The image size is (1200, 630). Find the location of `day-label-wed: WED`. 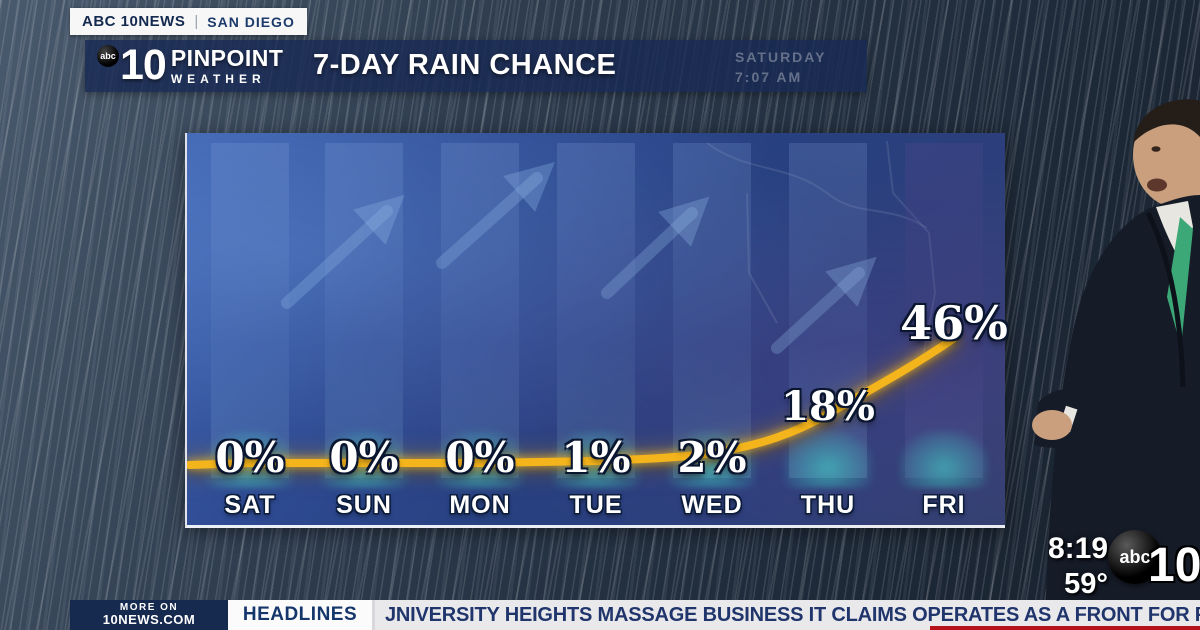

day-label-wed: WED is located at coordinates (712, 505).